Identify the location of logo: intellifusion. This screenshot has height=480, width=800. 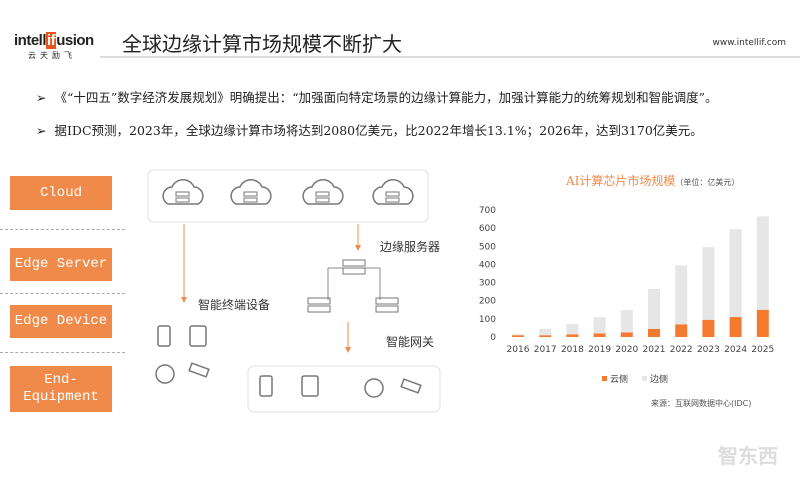
(54, 40).